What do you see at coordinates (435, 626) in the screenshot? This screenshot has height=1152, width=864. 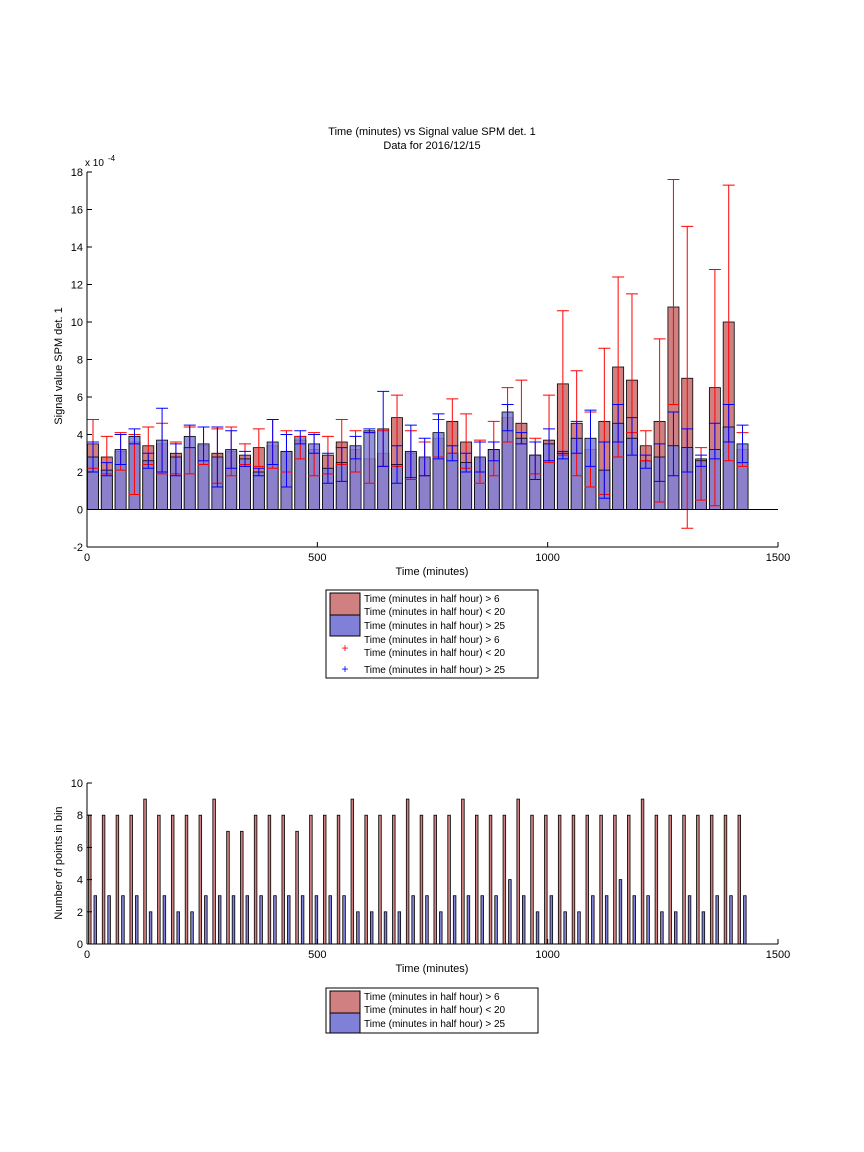 I see `legend-label-blue-bar: Time (minutes in half hour) > 25` at bounding box center [435, 626].